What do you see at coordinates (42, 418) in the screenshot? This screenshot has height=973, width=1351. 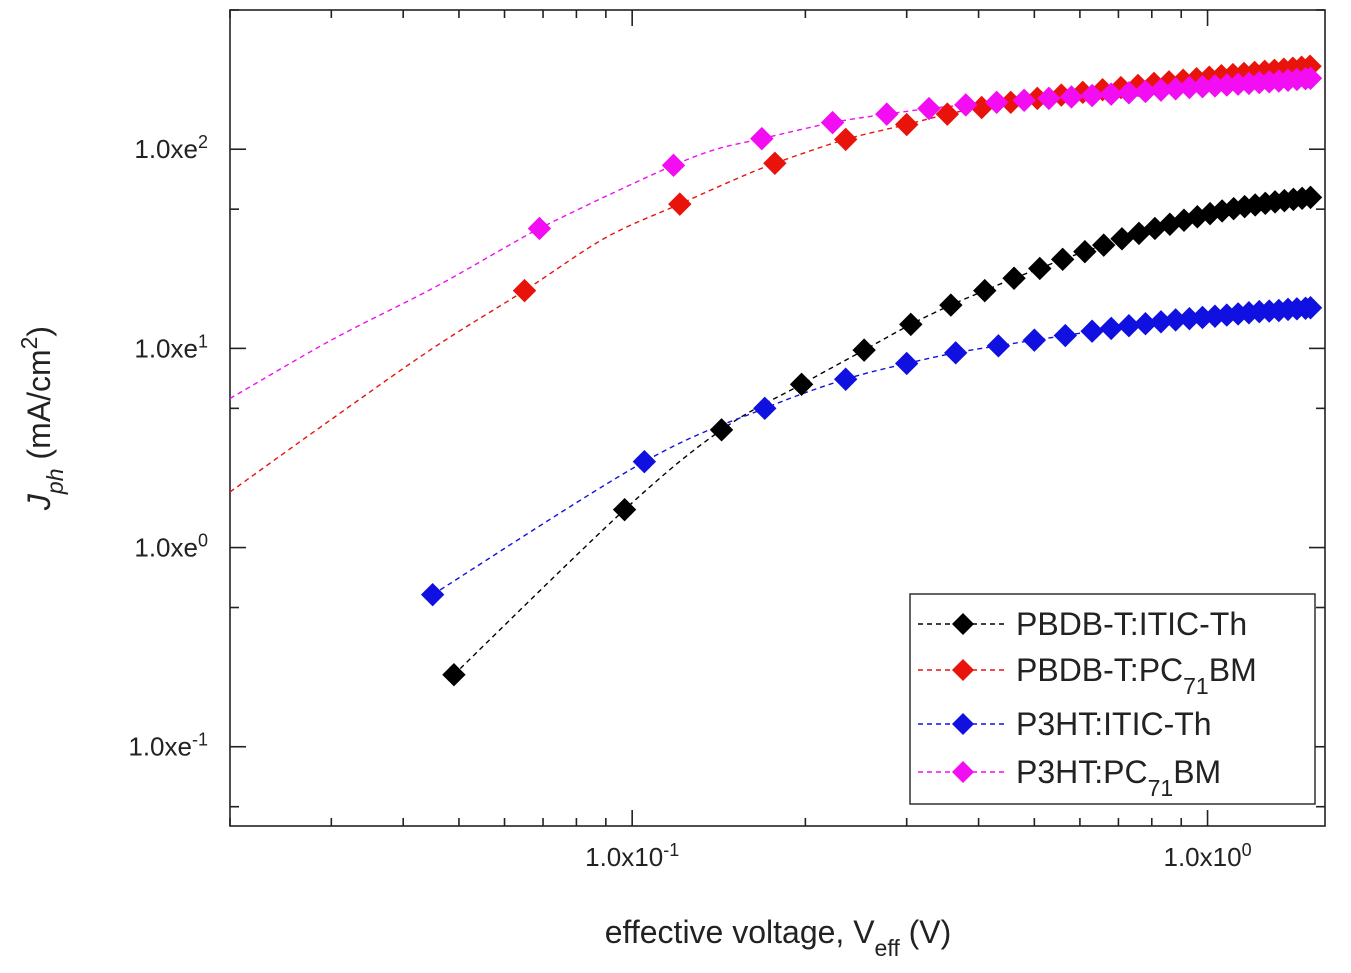 I see `y-axis-title: Jph (mA/cm2)` at bounding box center [42, 418].